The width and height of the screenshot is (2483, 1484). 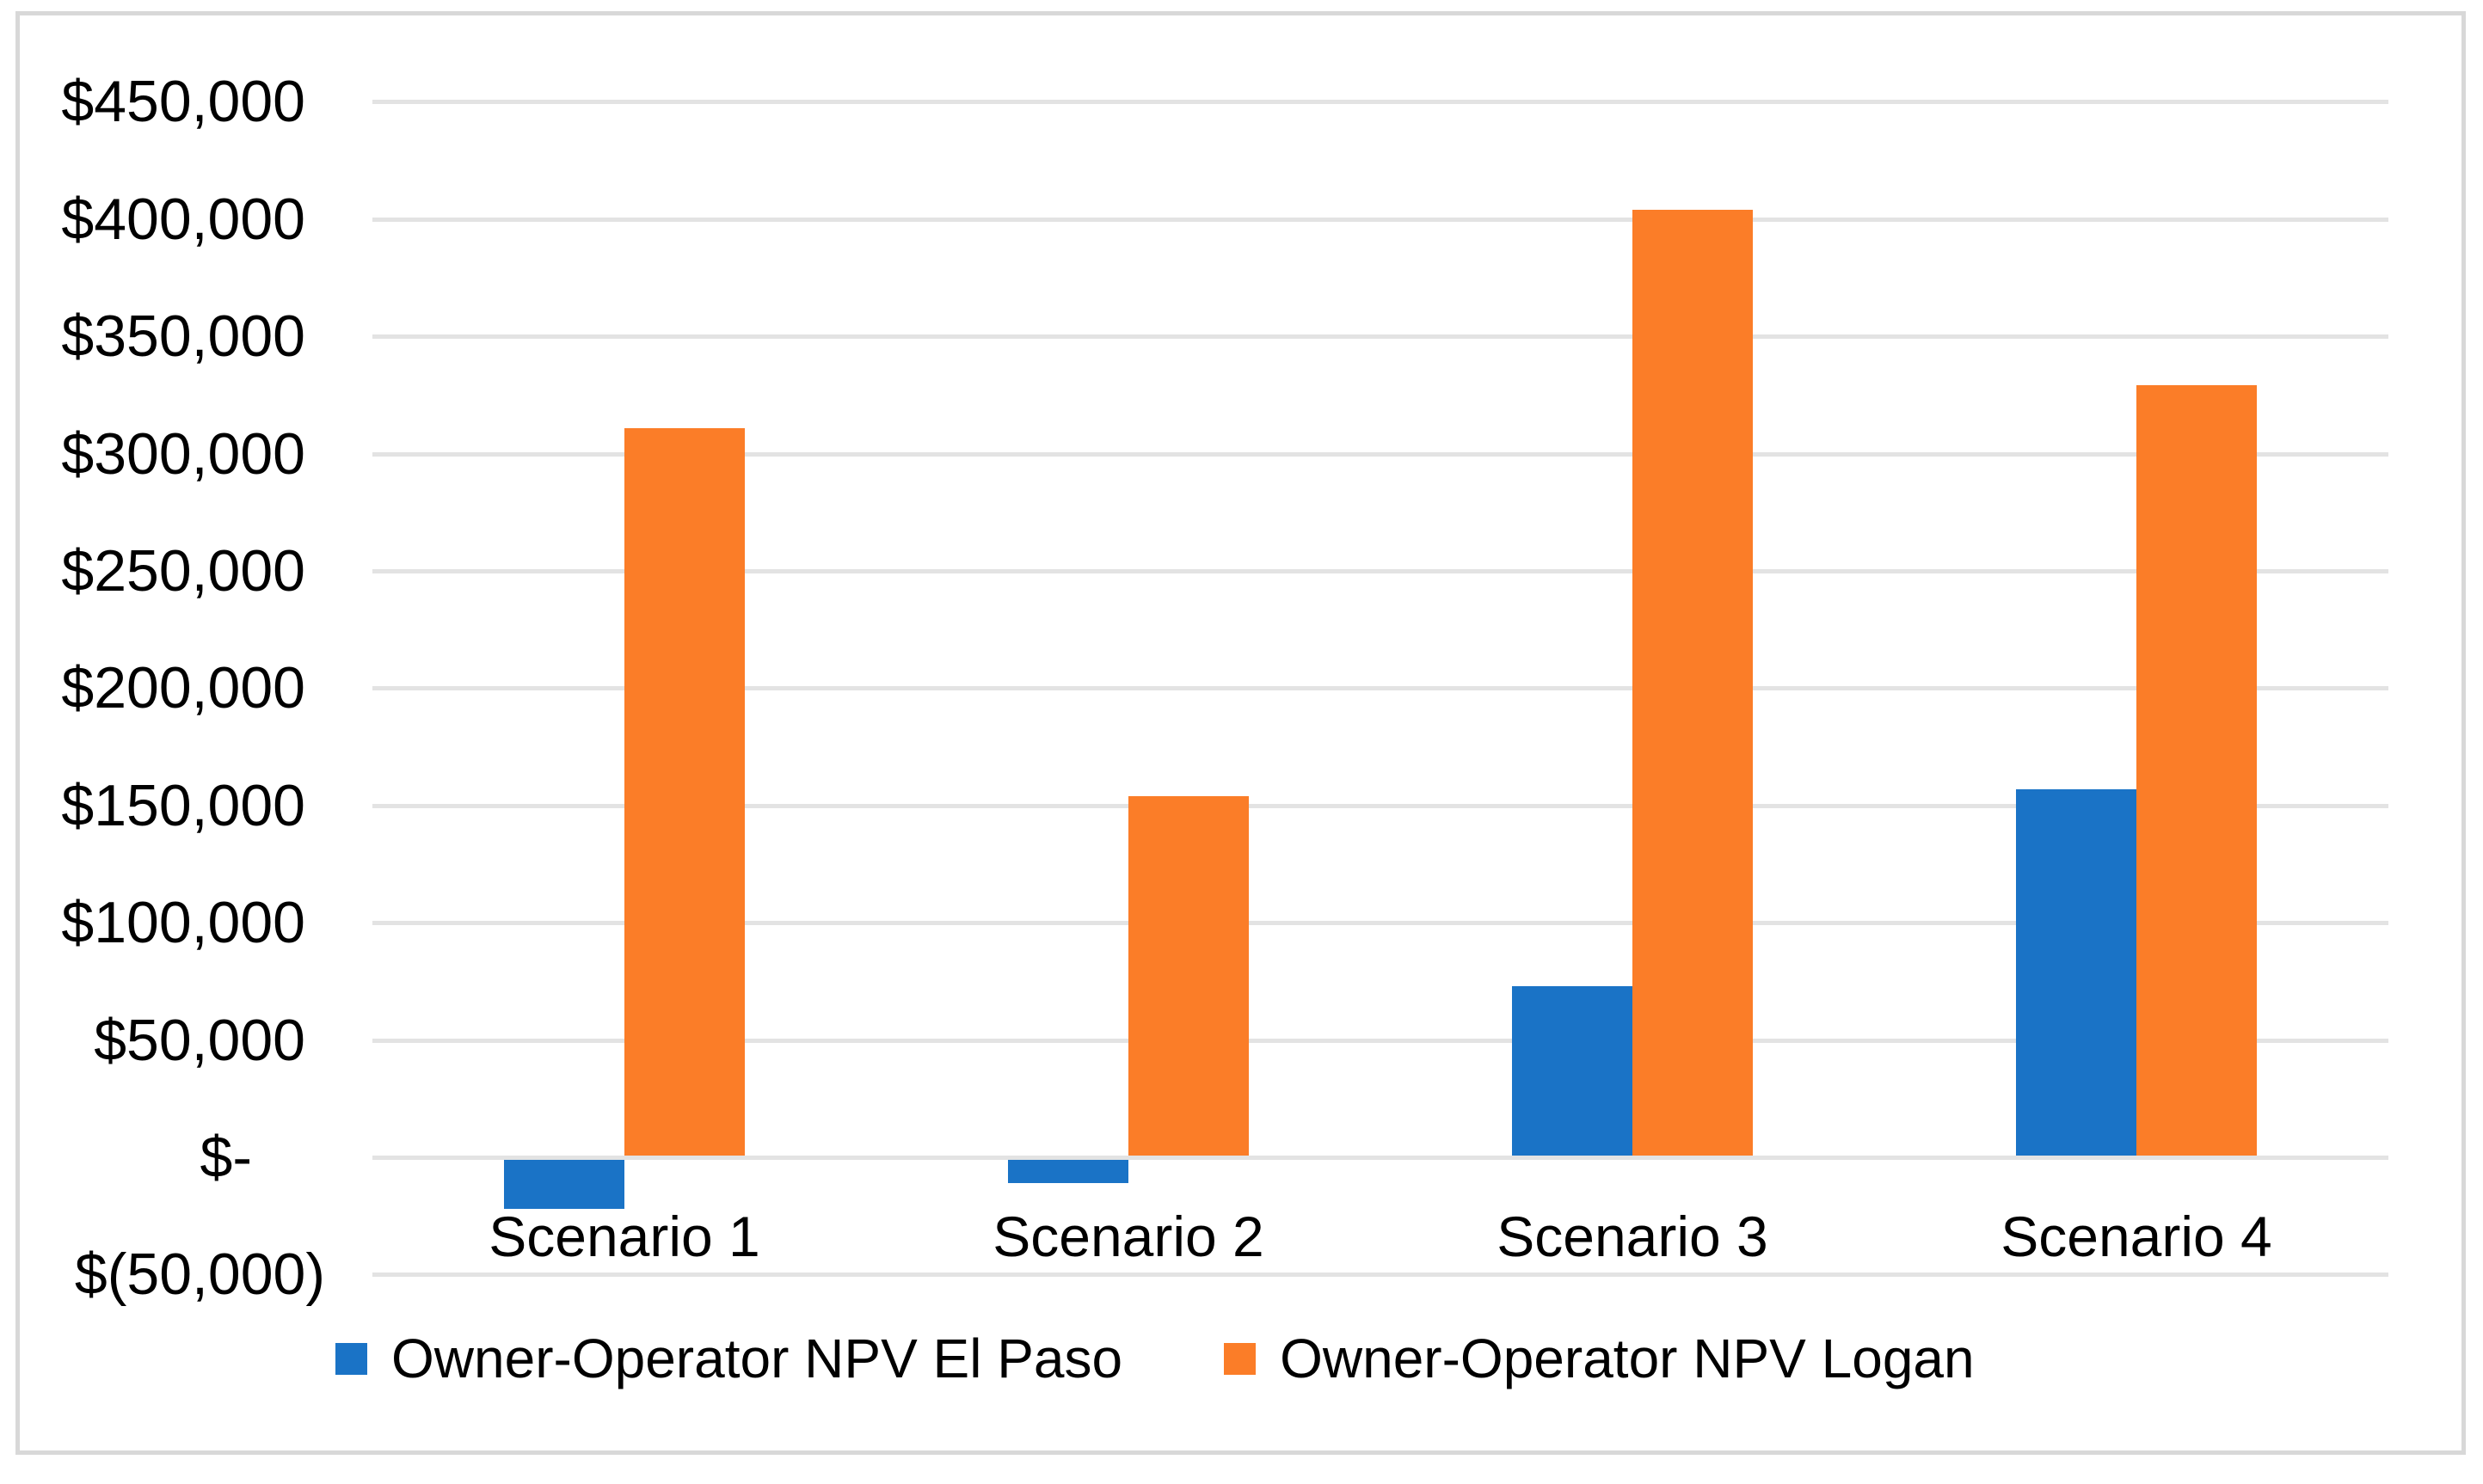 I want to click on legend-item-logan: Owner-Operator NPV Logan, so click(x=1599, y=1358).